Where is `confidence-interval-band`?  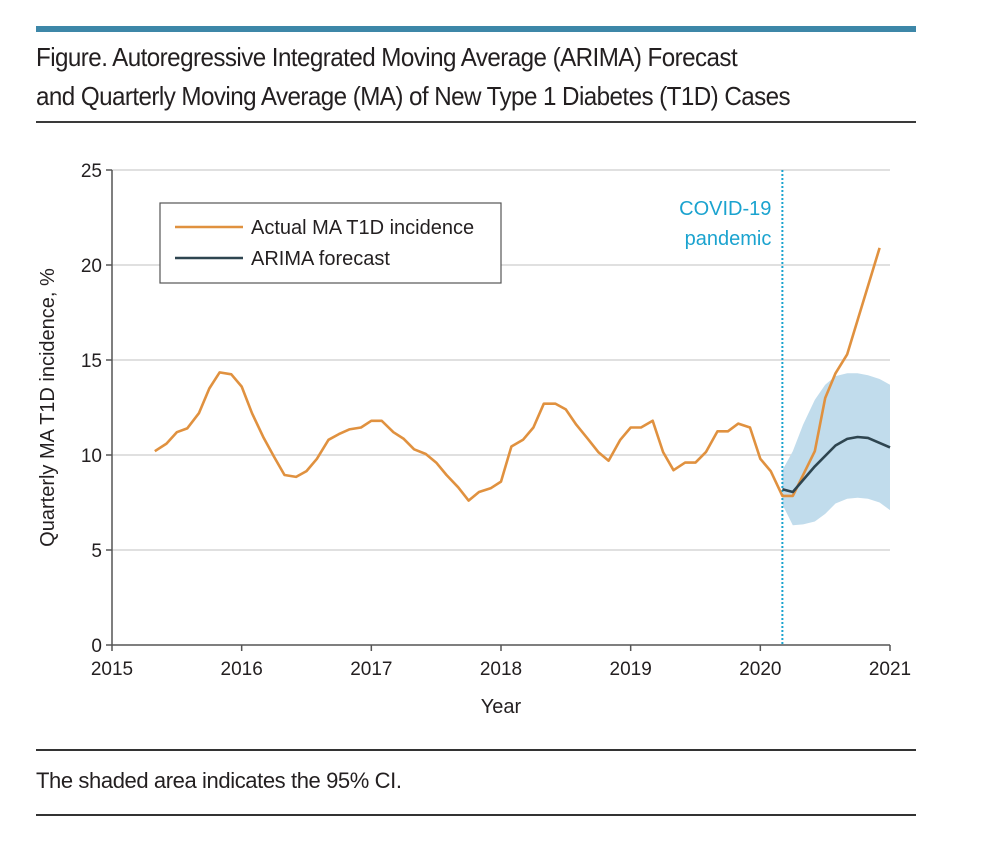
confidence-interval-band is located at coordinates (836, 449).